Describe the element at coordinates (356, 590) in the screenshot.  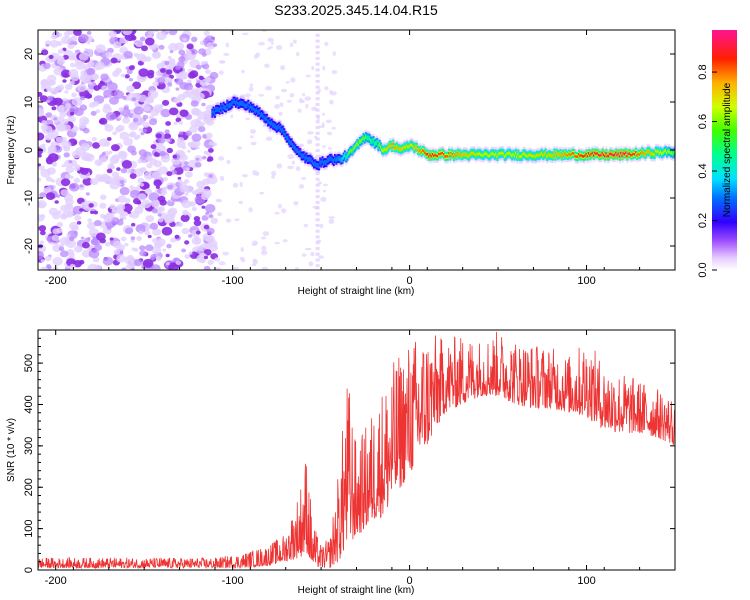
I see `snr-x-axis-title: Height of straight line (km)` at that location.